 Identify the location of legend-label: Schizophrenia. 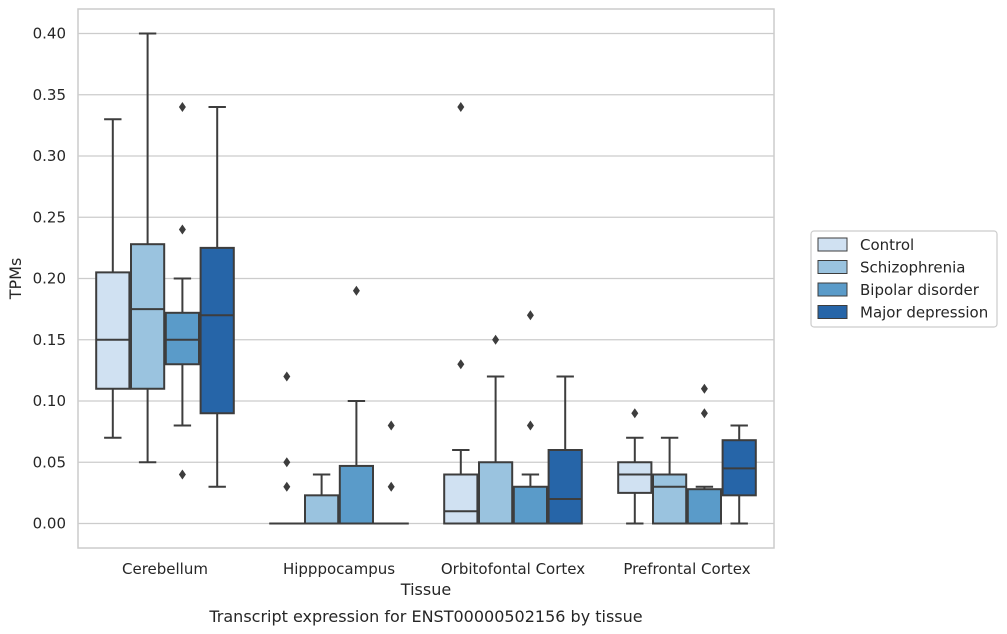
(912, 268).